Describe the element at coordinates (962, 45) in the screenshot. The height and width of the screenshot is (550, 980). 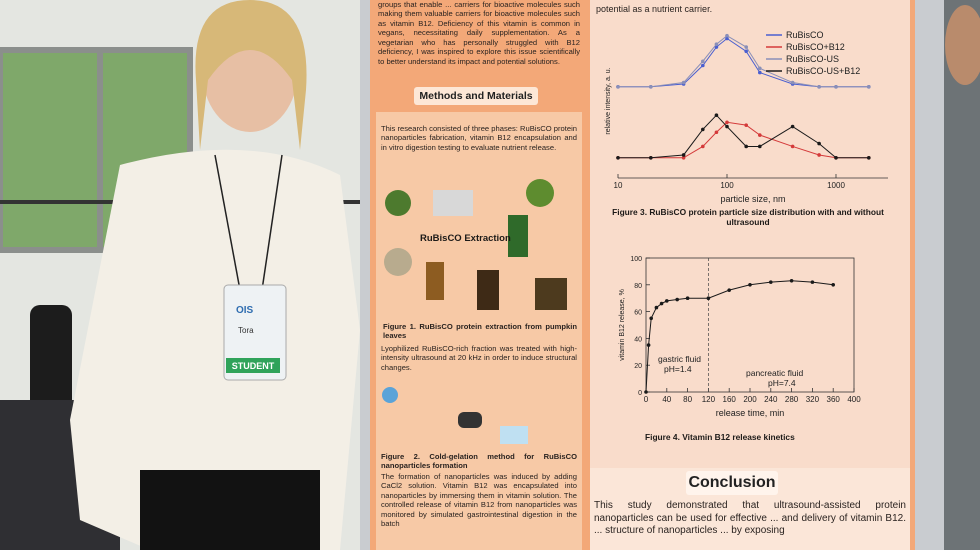
I see `visitor-face` at that location.